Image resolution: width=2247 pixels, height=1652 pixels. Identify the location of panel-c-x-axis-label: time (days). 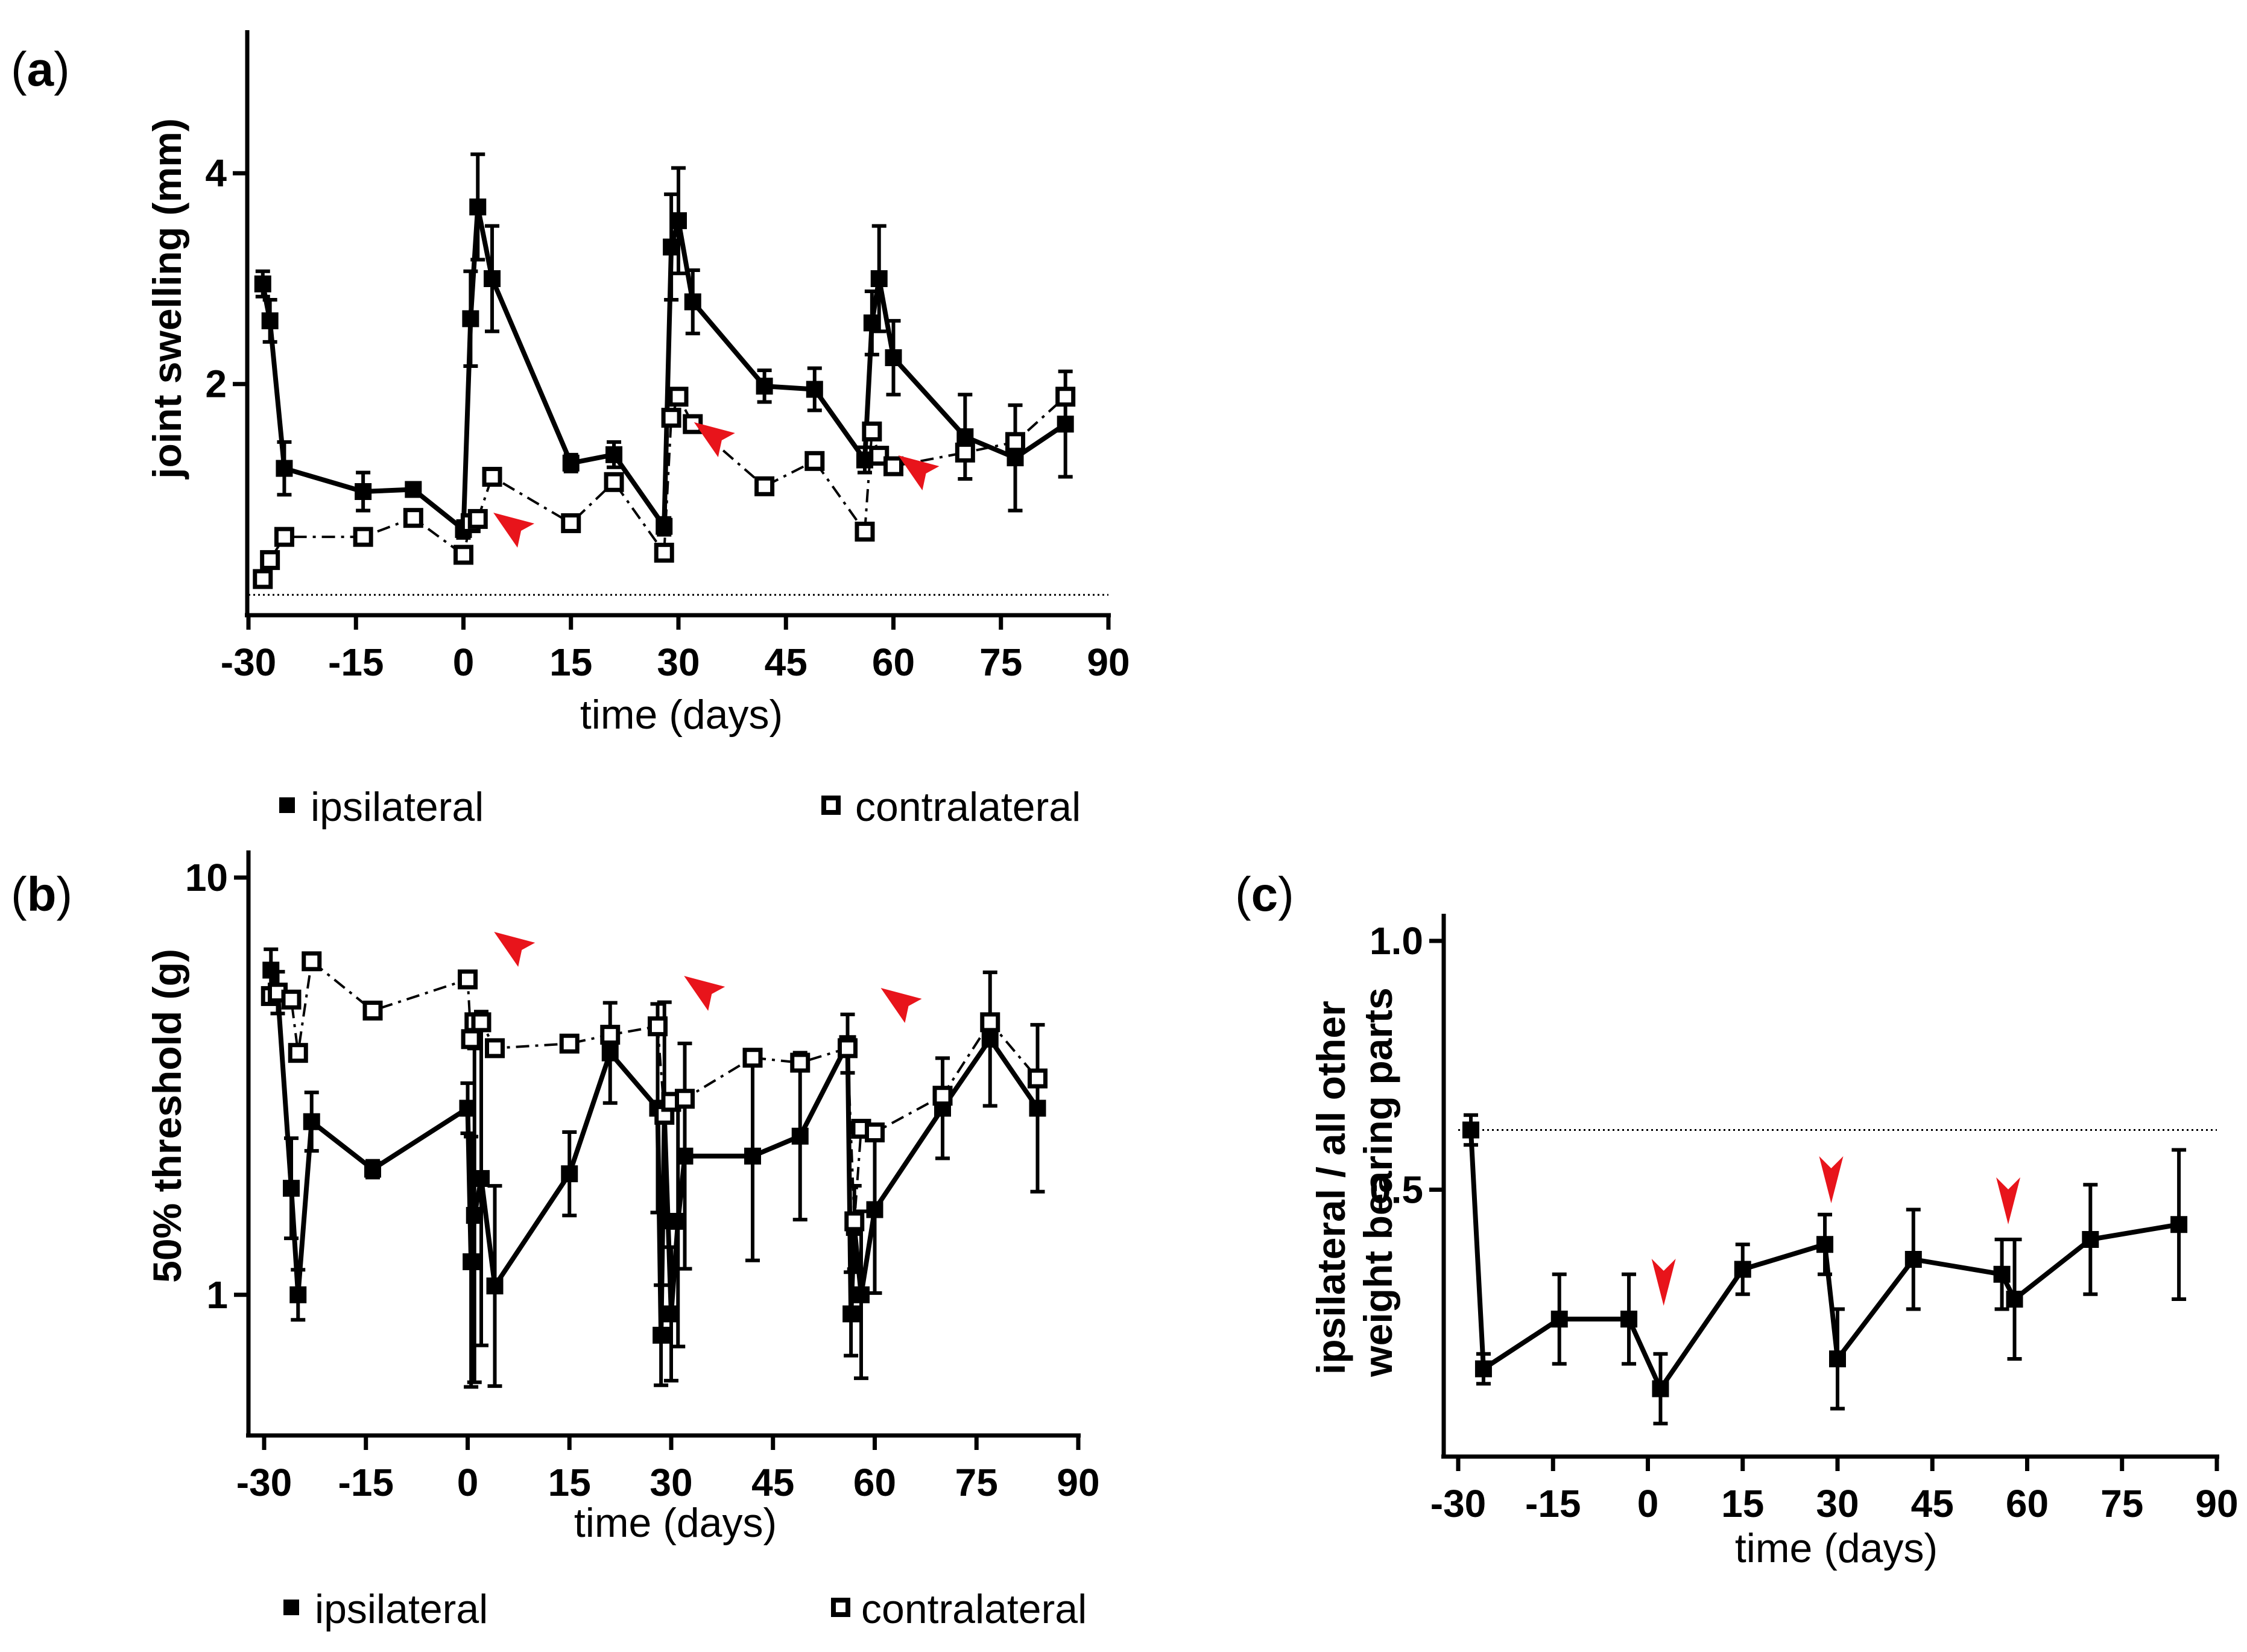
(1836, 1548).